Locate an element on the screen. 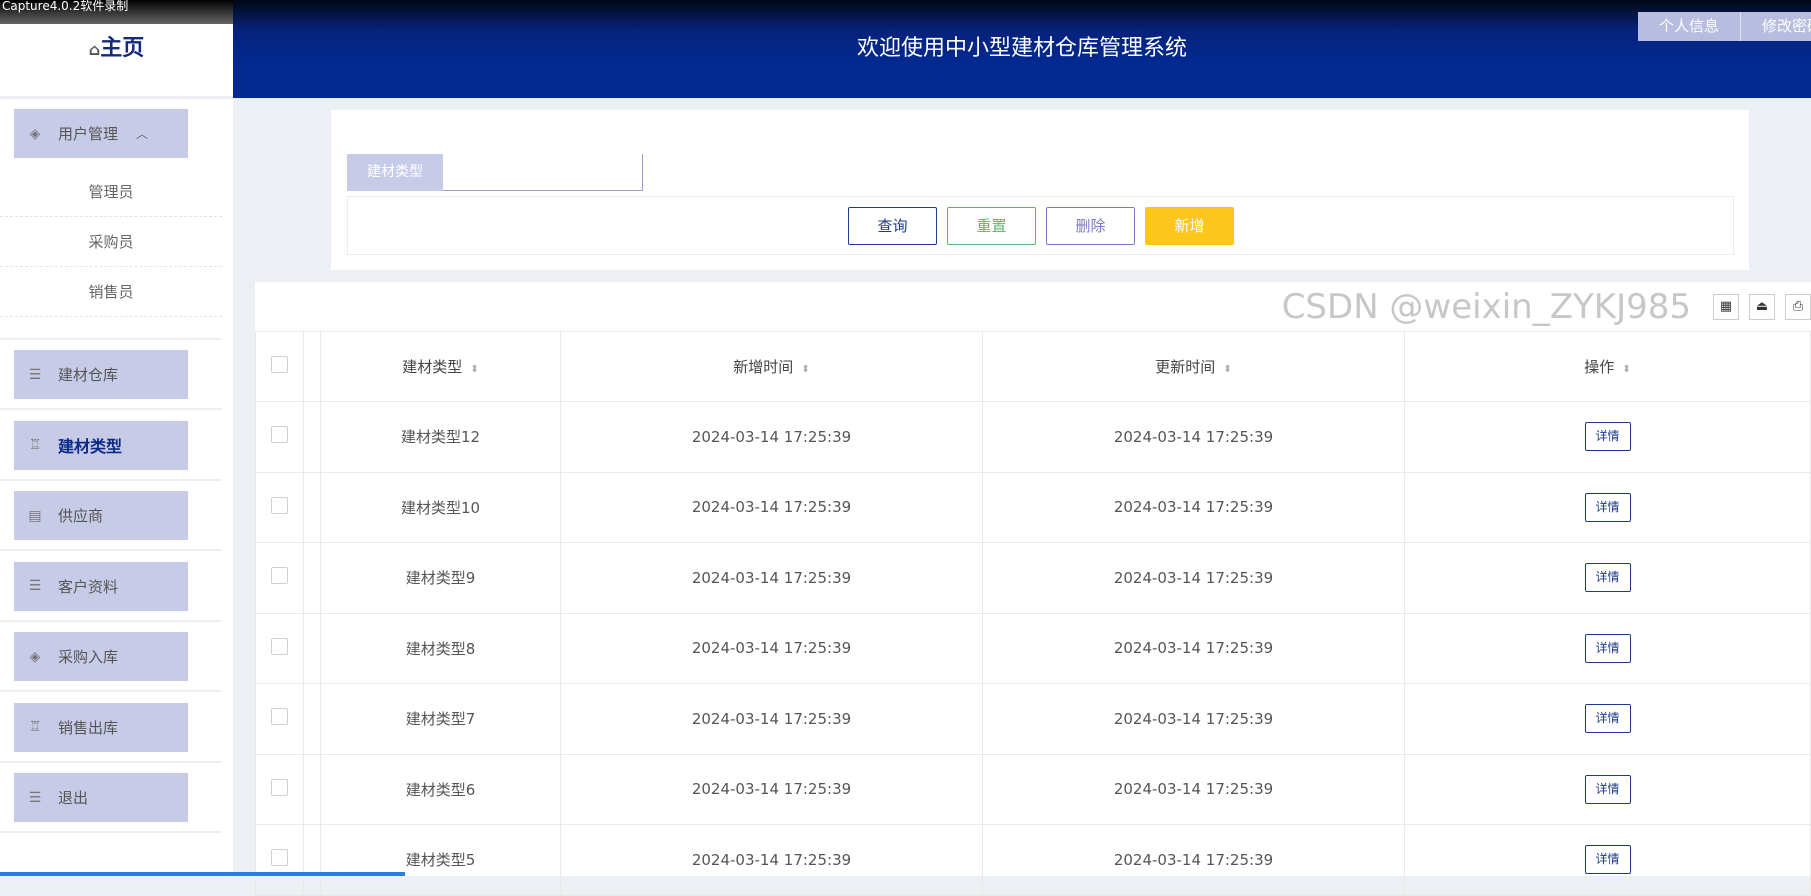 The image size is (1811, 896). header: 欢迎使用中小型建材仓库管理系统 个人信息 修改密码 is located at coordinates (1022, 49).